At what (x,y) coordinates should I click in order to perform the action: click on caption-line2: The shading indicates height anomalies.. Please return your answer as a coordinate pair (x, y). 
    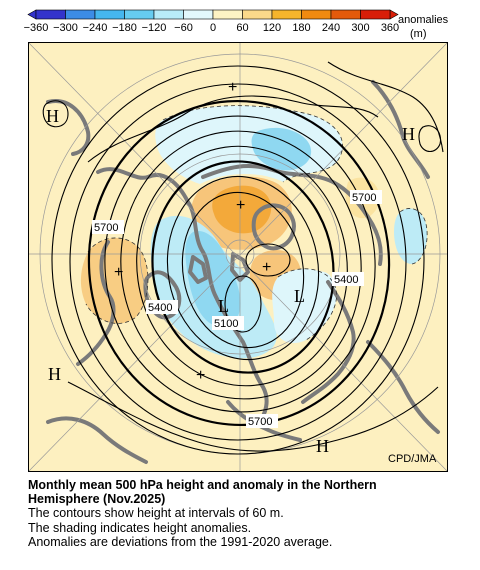
    Looking at the image, I should click on (140, 527).